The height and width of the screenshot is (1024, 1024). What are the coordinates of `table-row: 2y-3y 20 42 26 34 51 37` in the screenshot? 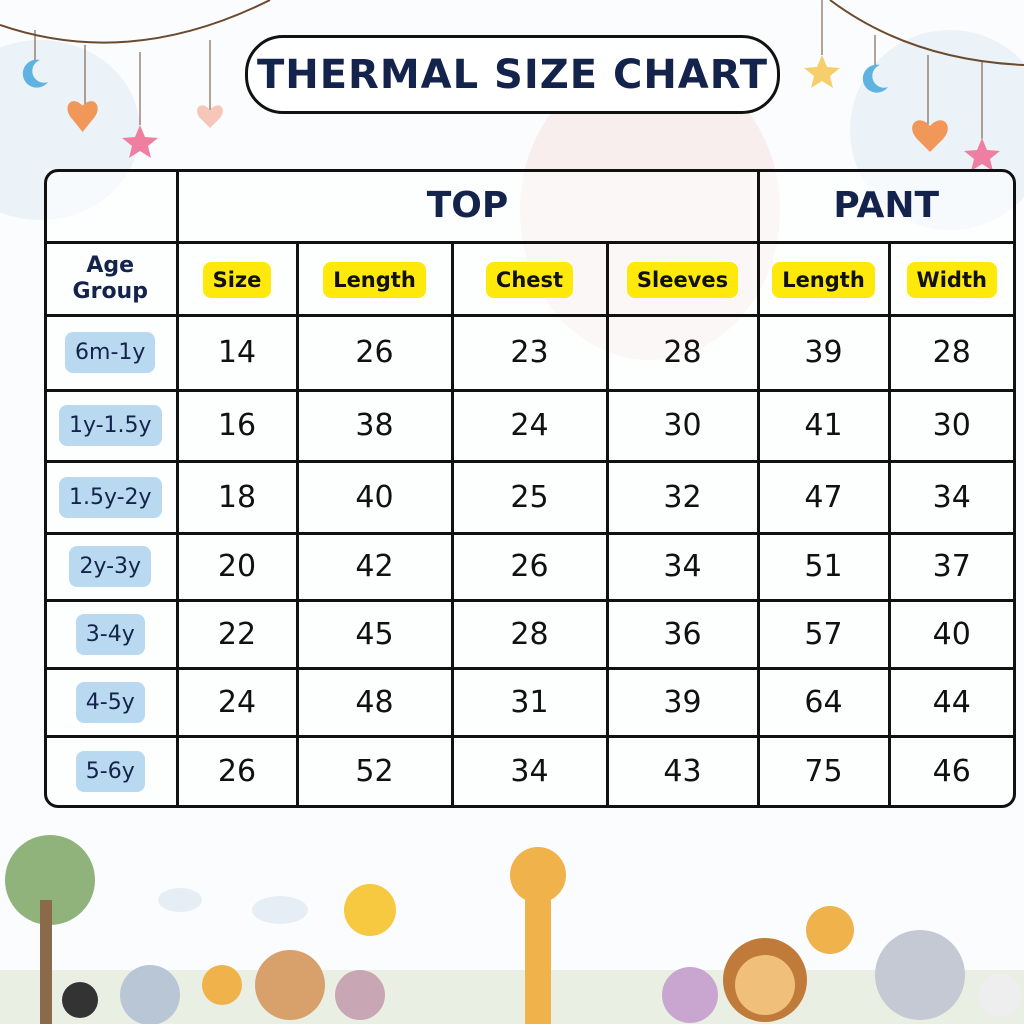 It's located at (529, 566).